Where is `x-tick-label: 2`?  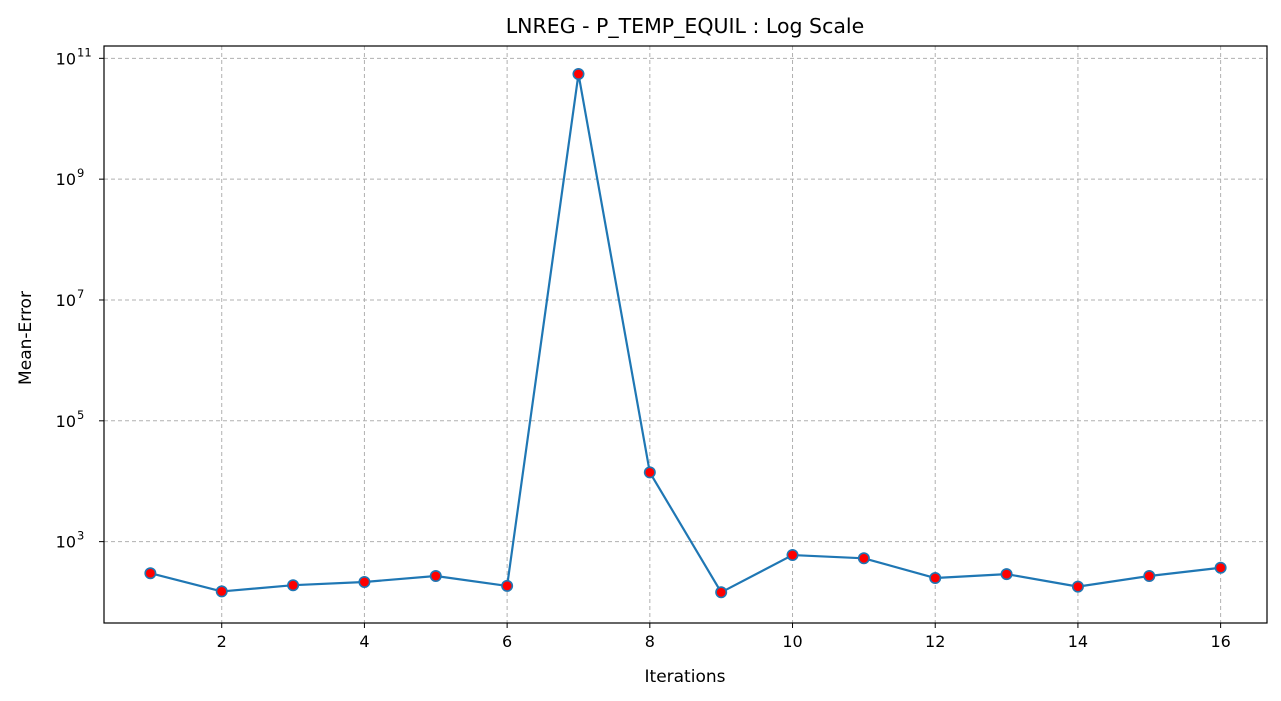 x-tick-label: 2 is located at coordinates (222, 641).